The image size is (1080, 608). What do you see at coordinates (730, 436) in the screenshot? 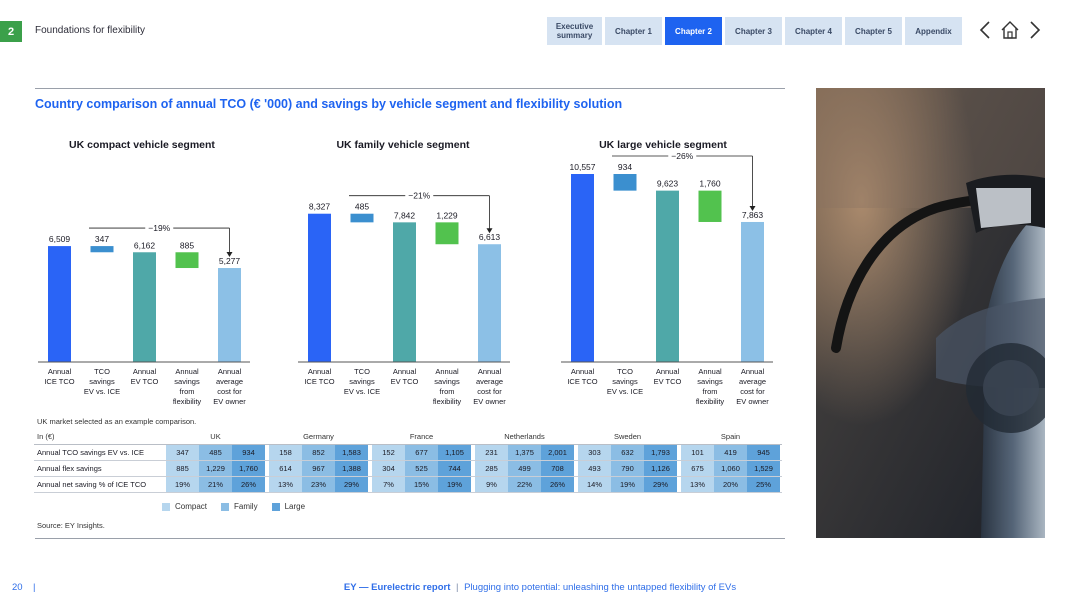
I see `country-header: Spain` at bounding box center [730, 436].